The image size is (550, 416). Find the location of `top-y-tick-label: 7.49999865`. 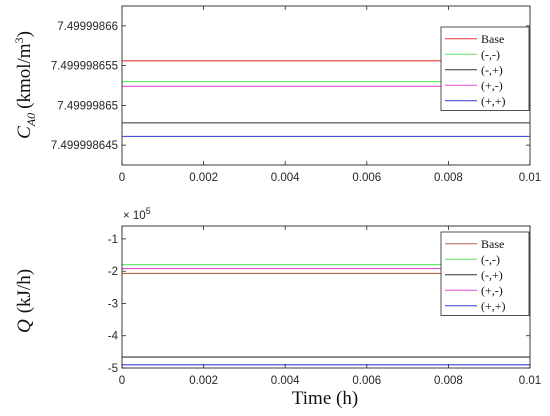

top-y-tick-label: 7.49999865 is located at coordinates (87, 106).